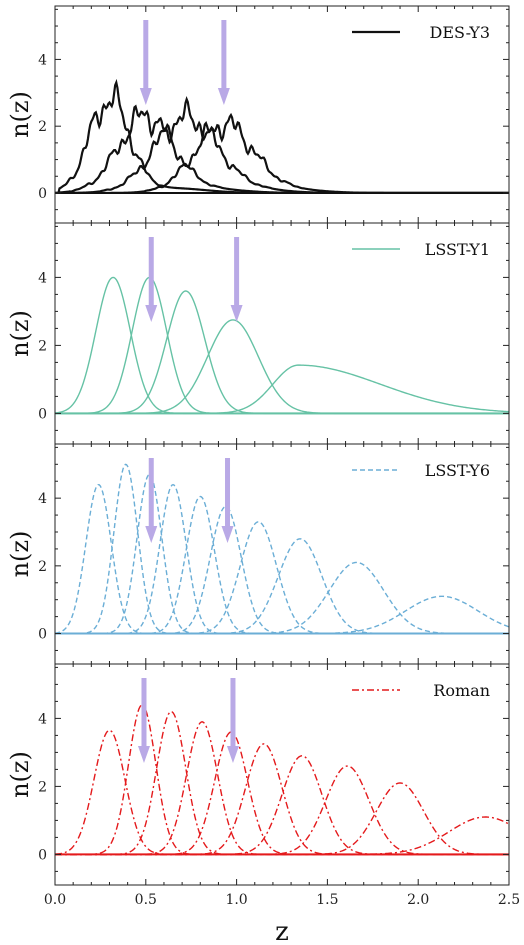 The image size is (524, 945). What do you see at coordinates (282, 931) in the screenshot?
I see `x-axis-label: z` at bounding box center [282, 931].